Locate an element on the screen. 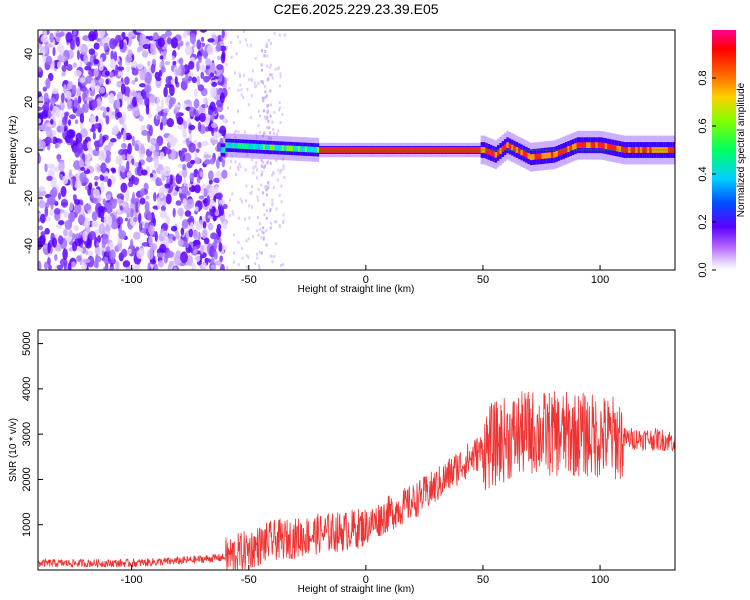  x-tick-label: -50 is located at coordinates (249, 580).